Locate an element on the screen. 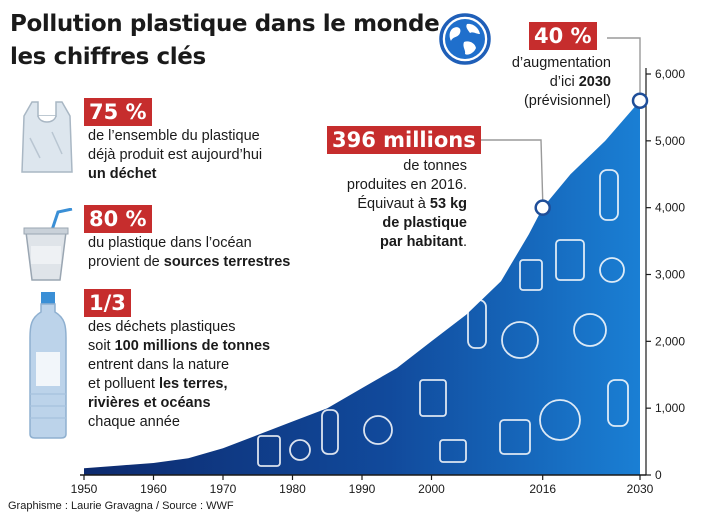 Image resolution: width=702 pixels, height=523 pixels. bold-text: un déchet is located at coordinates (122, 174).